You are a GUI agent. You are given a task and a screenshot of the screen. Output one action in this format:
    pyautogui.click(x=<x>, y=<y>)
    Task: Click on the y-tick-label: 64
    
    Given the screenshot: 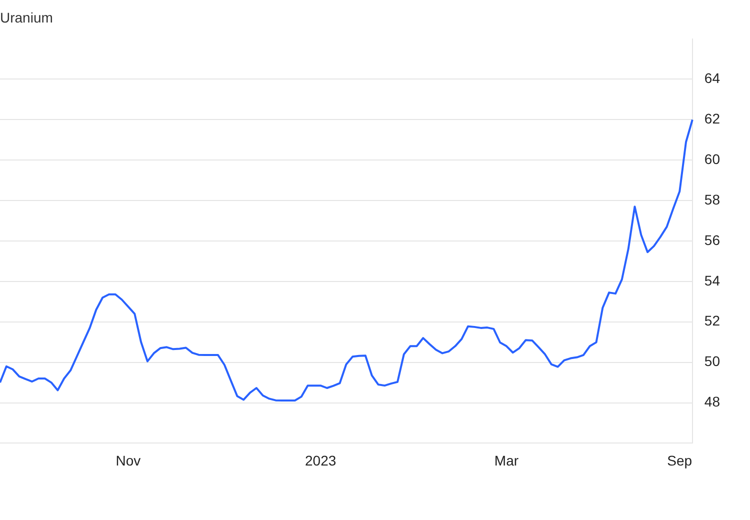 What is the action you would take?
    pyautogui.click(x=712, y=78)
    